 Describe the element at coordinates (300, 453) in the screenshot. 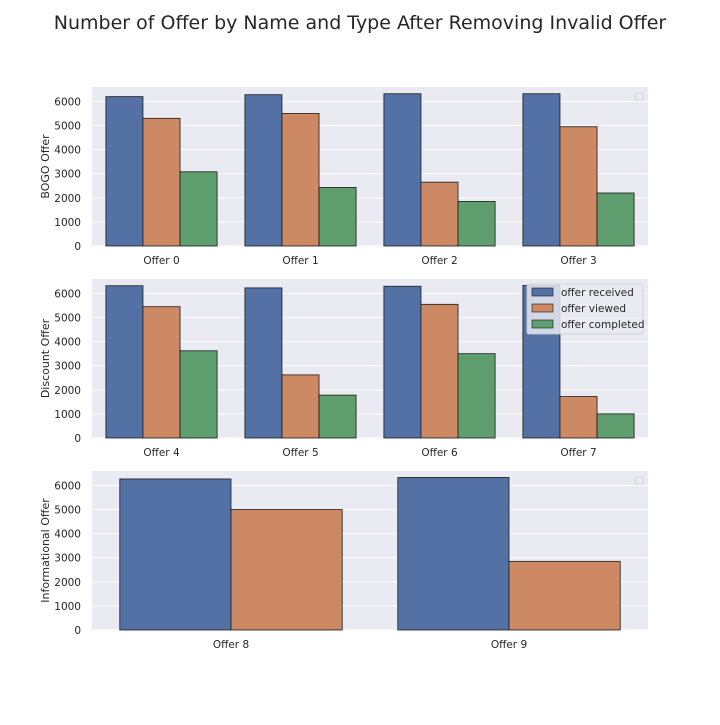

I see `x-tick-label: Offer 5` at that location.